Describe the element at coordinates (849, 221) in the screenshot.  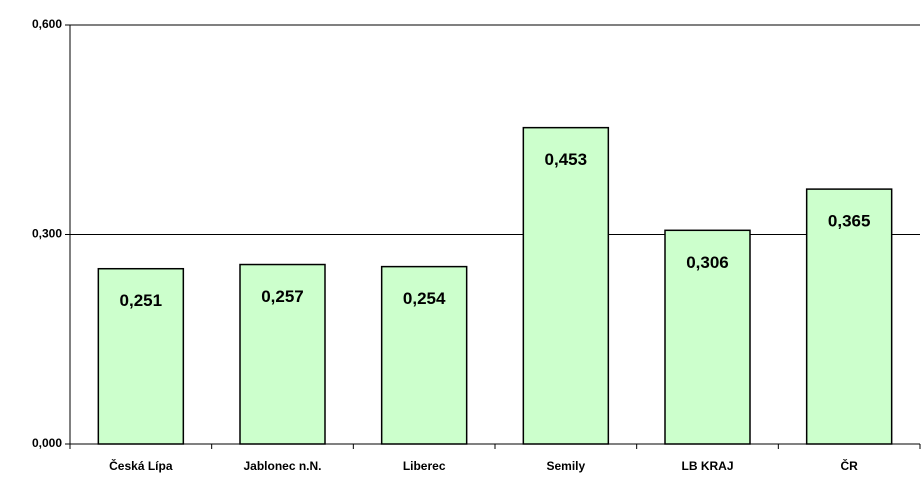
I see `value-label: 0,365` at that location.